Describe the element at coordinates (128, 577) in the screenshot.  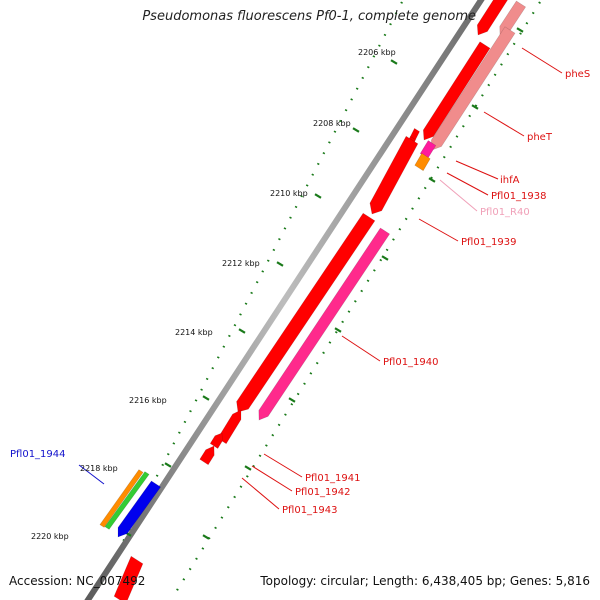
I see `feature-bottom-red` at that location.